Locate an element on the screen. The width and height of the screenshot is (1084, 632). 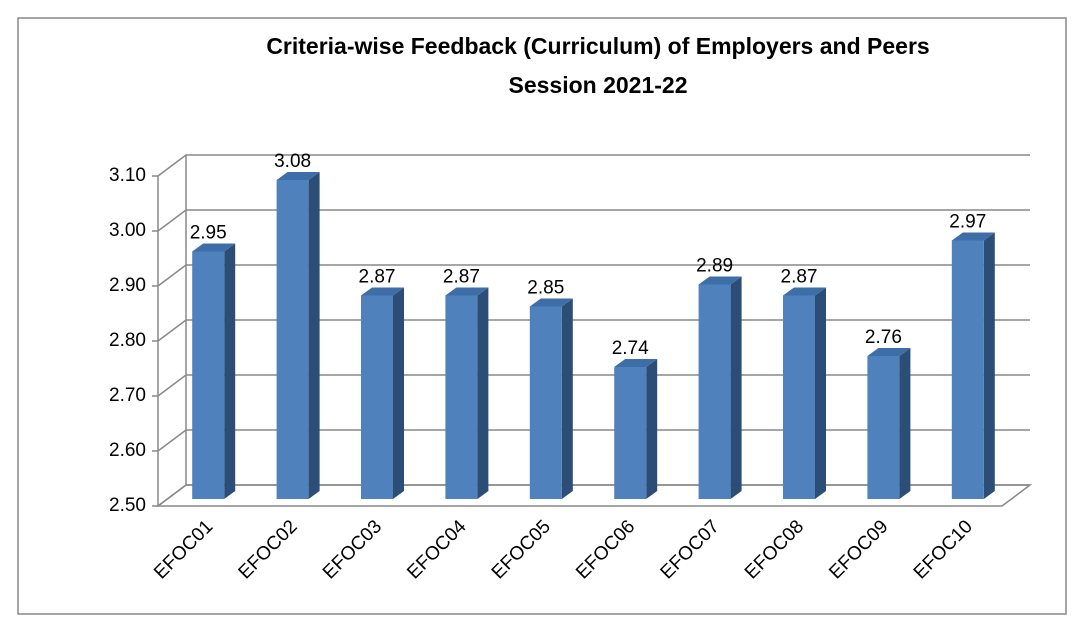
data-label: 3.08 is located at coordinates (292, 161).